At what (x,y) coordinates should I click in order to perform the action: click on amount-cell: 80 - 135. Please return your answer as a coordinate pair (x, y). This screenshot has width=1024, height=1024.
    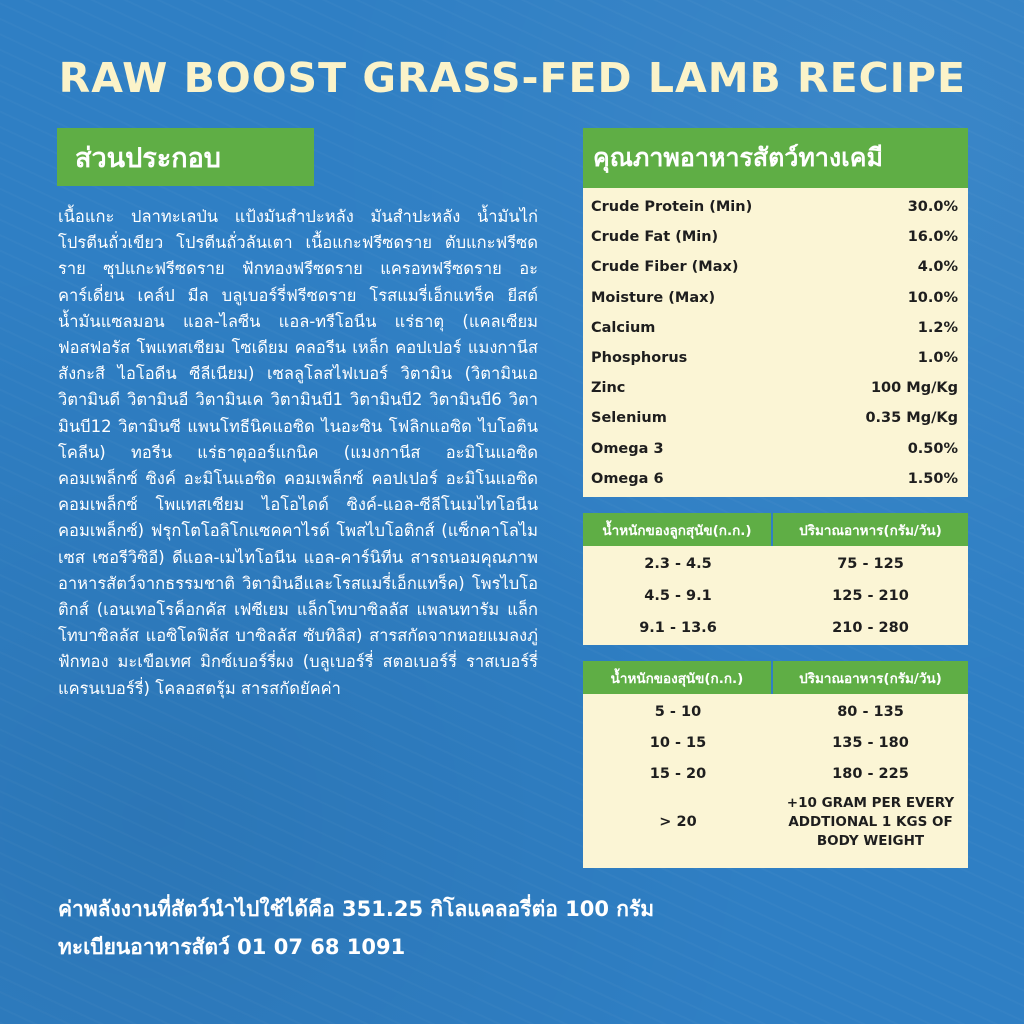
    Looking at the image, I should click on (870, 711).